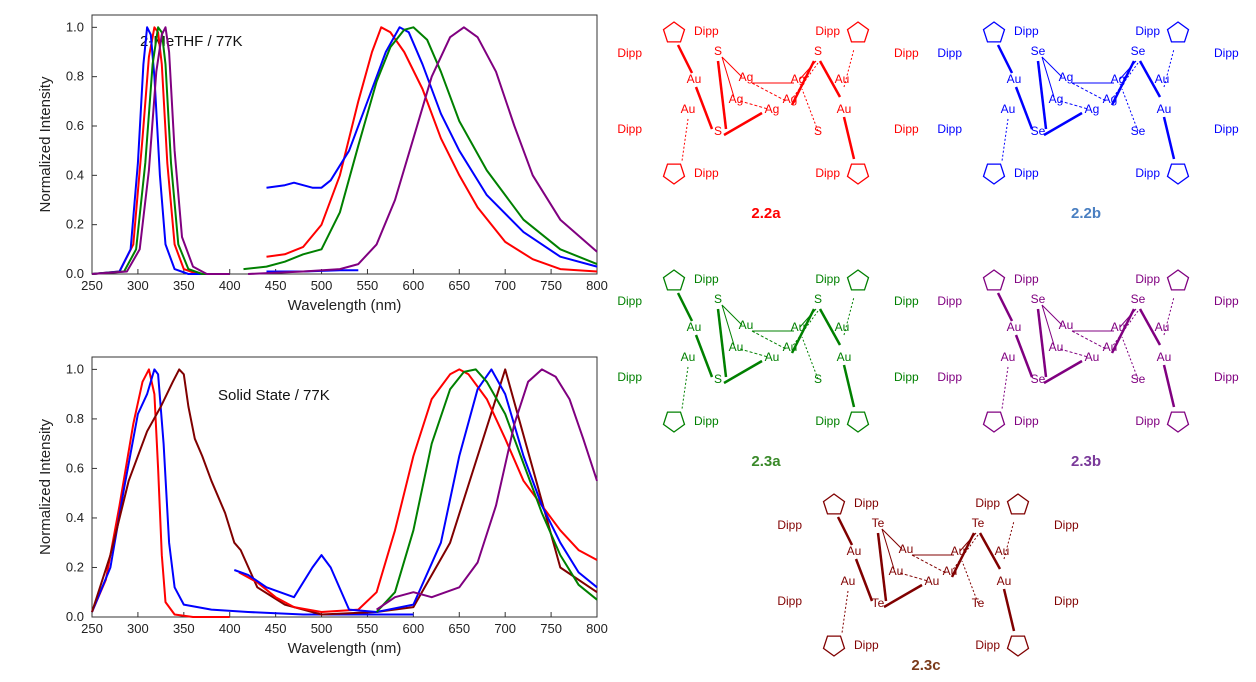 The height and width of the screenshot is (682, 1256). What do you see at coordinates (1086, 213) in the screenshot?
I see `compound-label: 2.2b` at bounding box center [1086, 213].